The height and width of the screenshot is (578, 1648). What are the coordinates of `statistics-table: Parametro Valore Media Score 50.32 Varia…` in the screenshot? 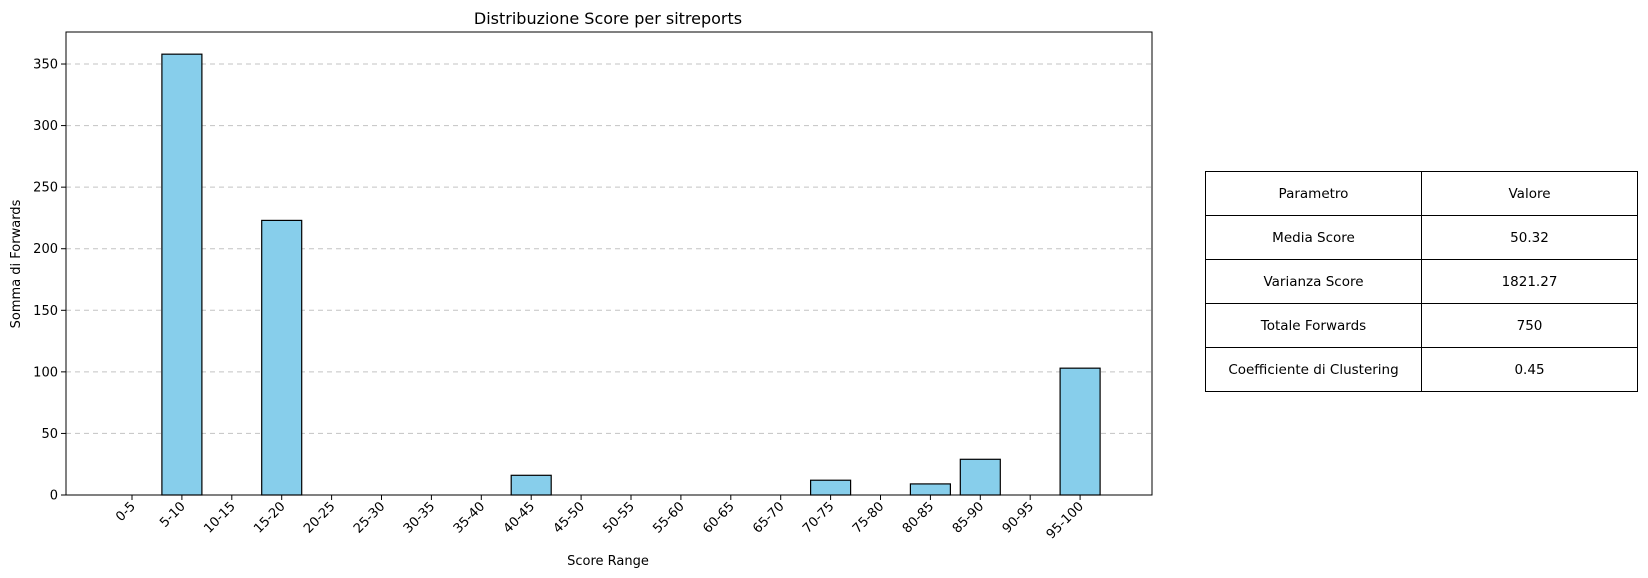 It's located at (1421, 281).